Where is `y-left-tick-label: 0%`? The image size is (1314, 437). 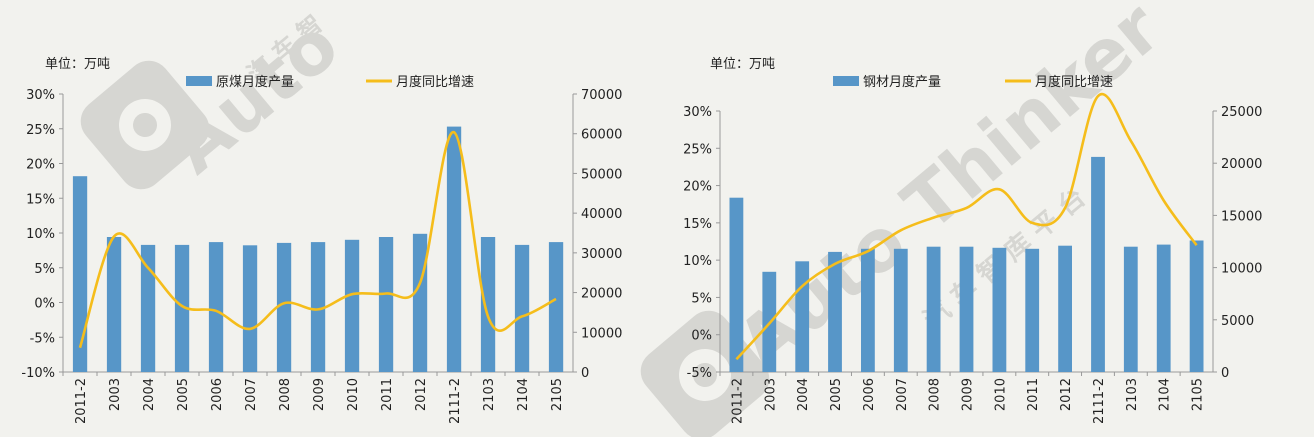 y-left-tick-label: 0% is located at coordinates (701, 336).